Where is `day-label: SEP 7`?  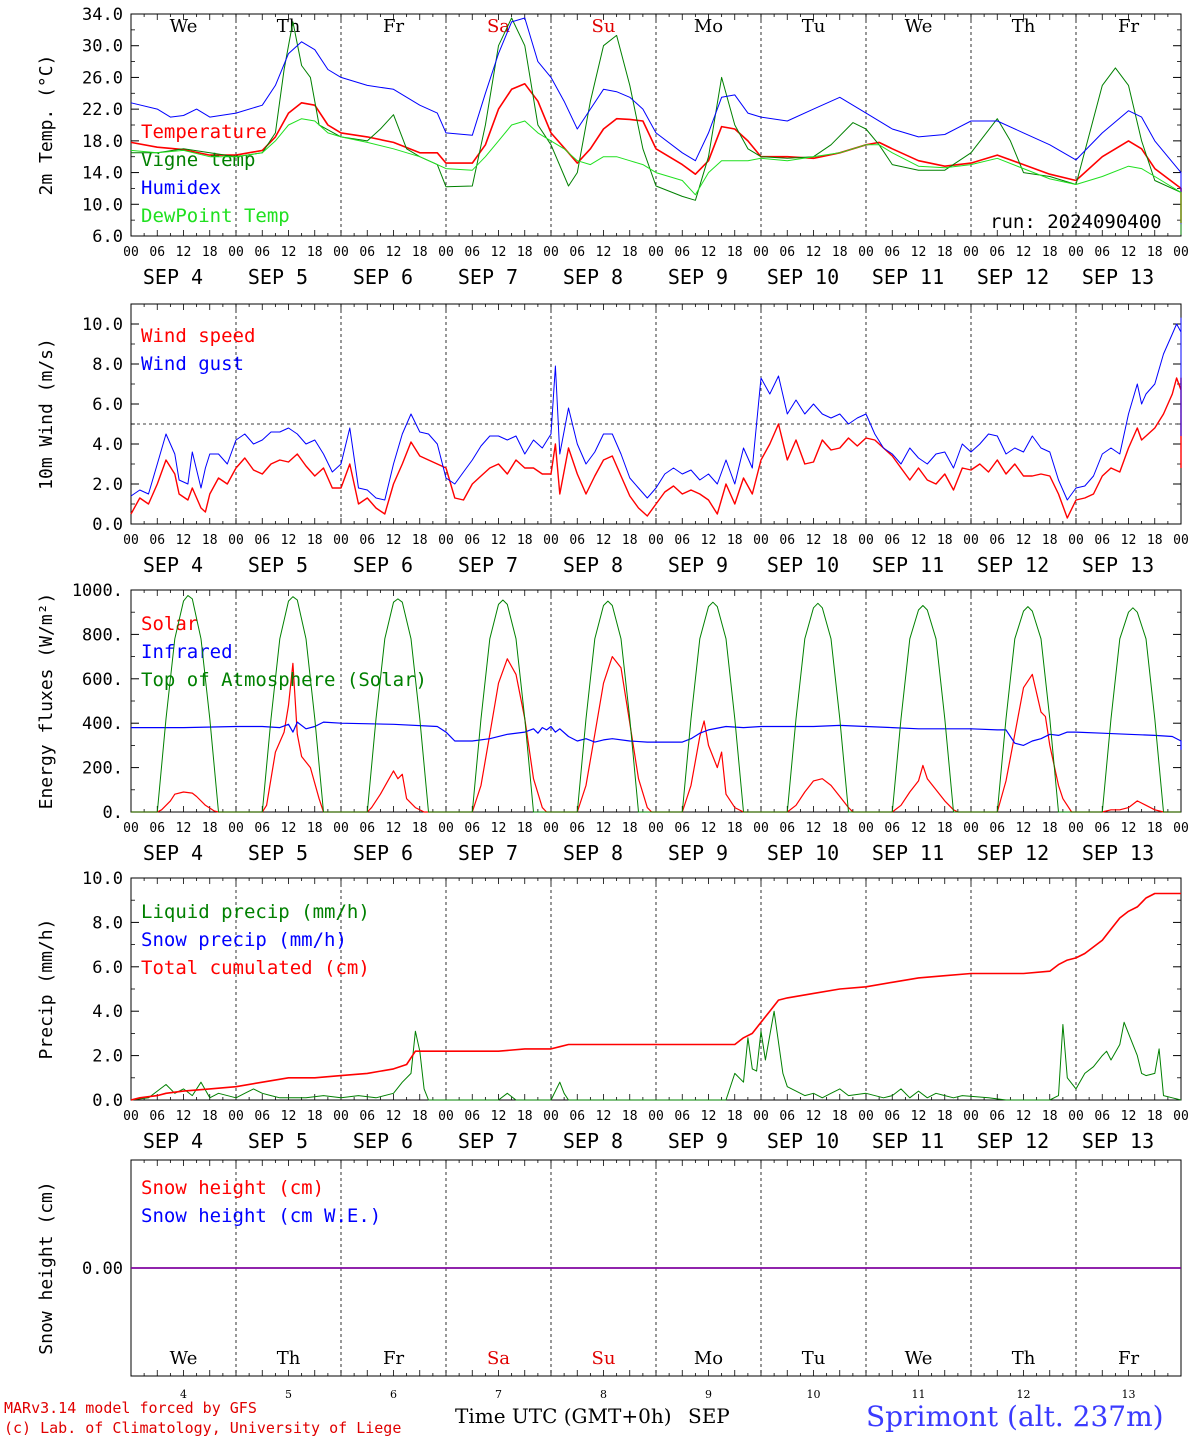
day-label: SEP 7 is located at coordinates (488, 1141).